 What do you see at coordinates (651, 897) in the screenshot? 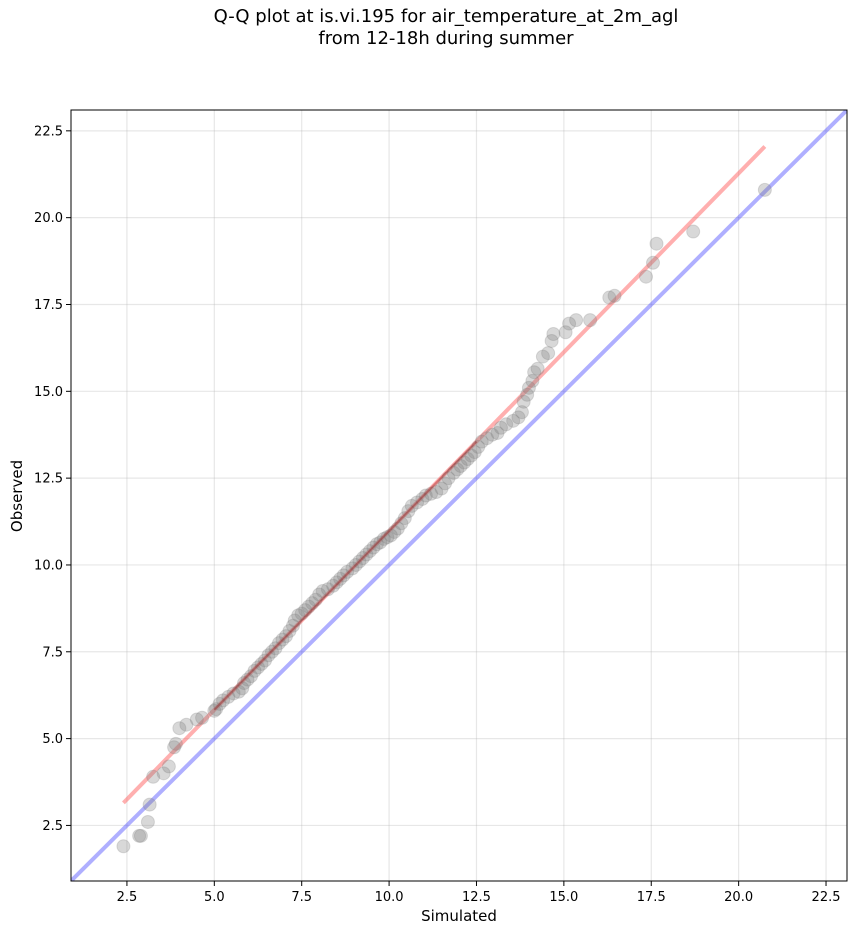
I see `x-tick-label: 17.5` at bounding box center [651, 897].